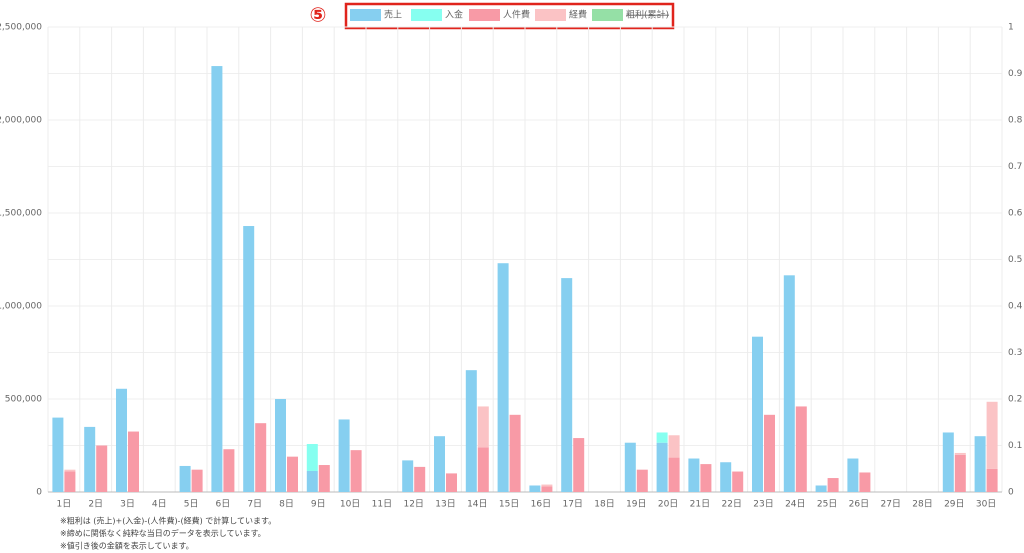 Image resolution: width=1024 pixels, height=553 pixels. What do you see at coordinates (163, 533) in the screenshot?
I see `footnote: ※締めに関係なく純粋な当日のデータを表示しています。` at bounding box center [163, 533].